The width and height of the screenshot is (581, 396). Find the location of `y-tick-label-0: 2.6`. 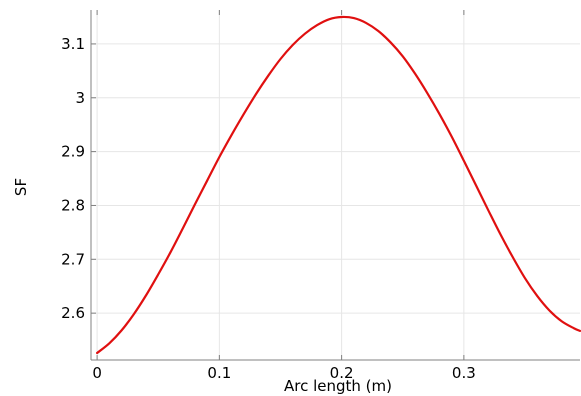

y-tick-label-0: 2.6 is located at coordinates (73, 313).